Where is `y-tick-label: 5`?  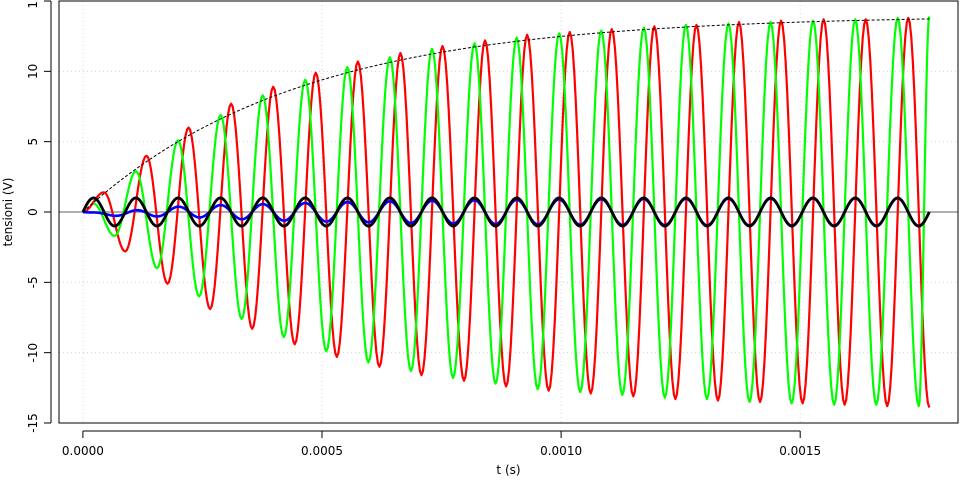 y-tick-label: 5 is located at coordinates (33, 142).